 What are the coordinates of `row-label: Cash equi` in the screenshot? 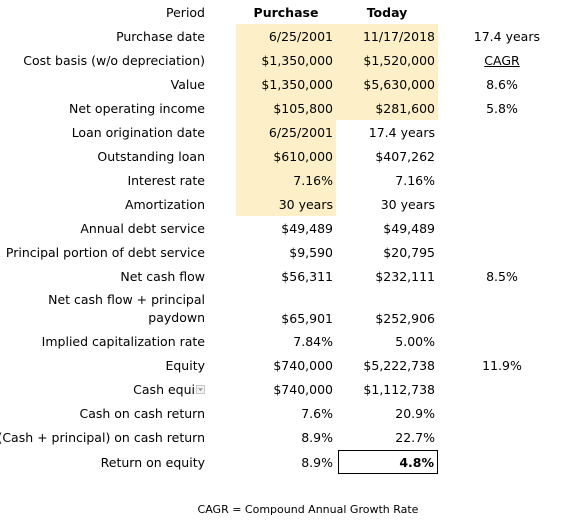 It's located at (102, 389).